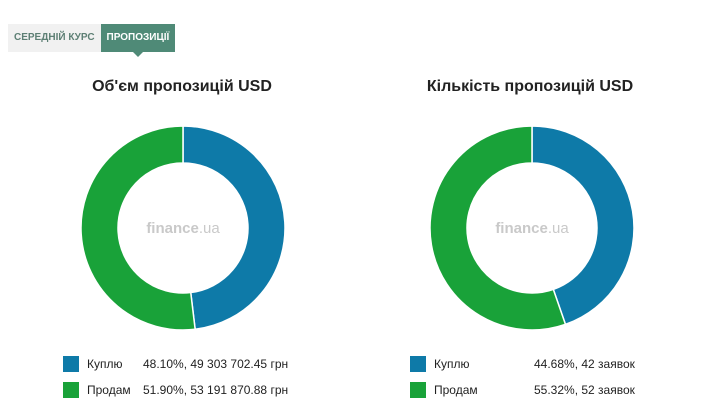 The height and width of the screenshot is (415, 720). I want to click on chart-title-count: Кількість пропозицій USD, so click(530, 86).